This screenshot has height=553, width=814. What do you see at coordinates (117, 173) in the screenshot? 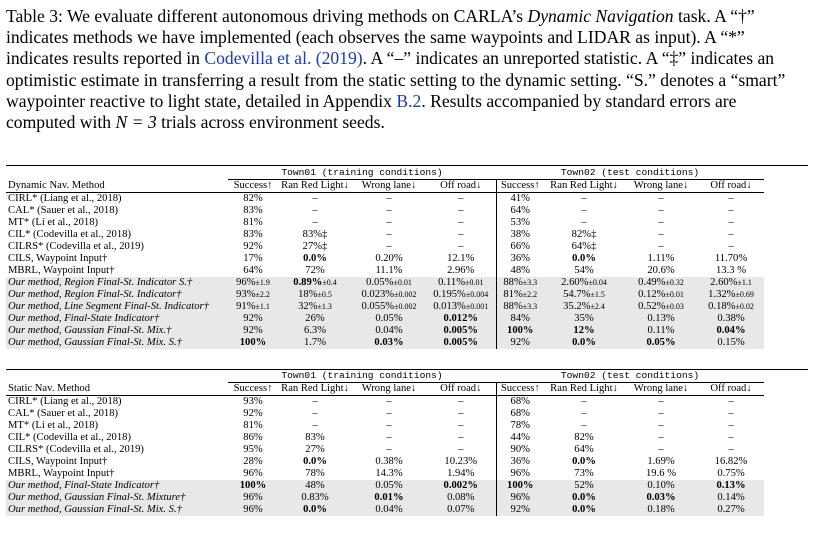
I see `empty-cell` at bounding box center [117, 173].